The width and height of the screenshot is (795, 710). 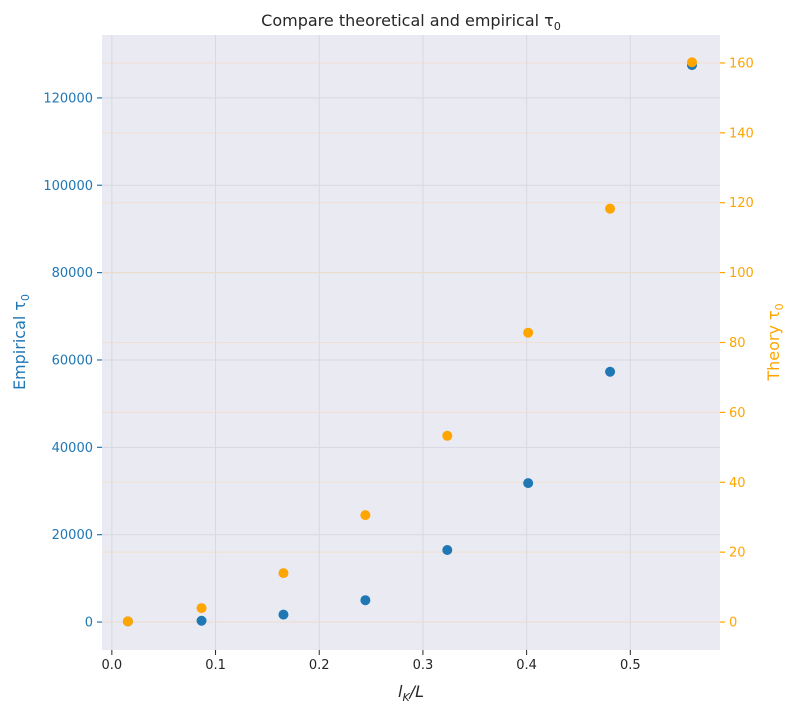 What do you see at coordinates (741, 203) in the screenshot?
I see `right-y-tick-label: 120` at bounding box center [741, 203].